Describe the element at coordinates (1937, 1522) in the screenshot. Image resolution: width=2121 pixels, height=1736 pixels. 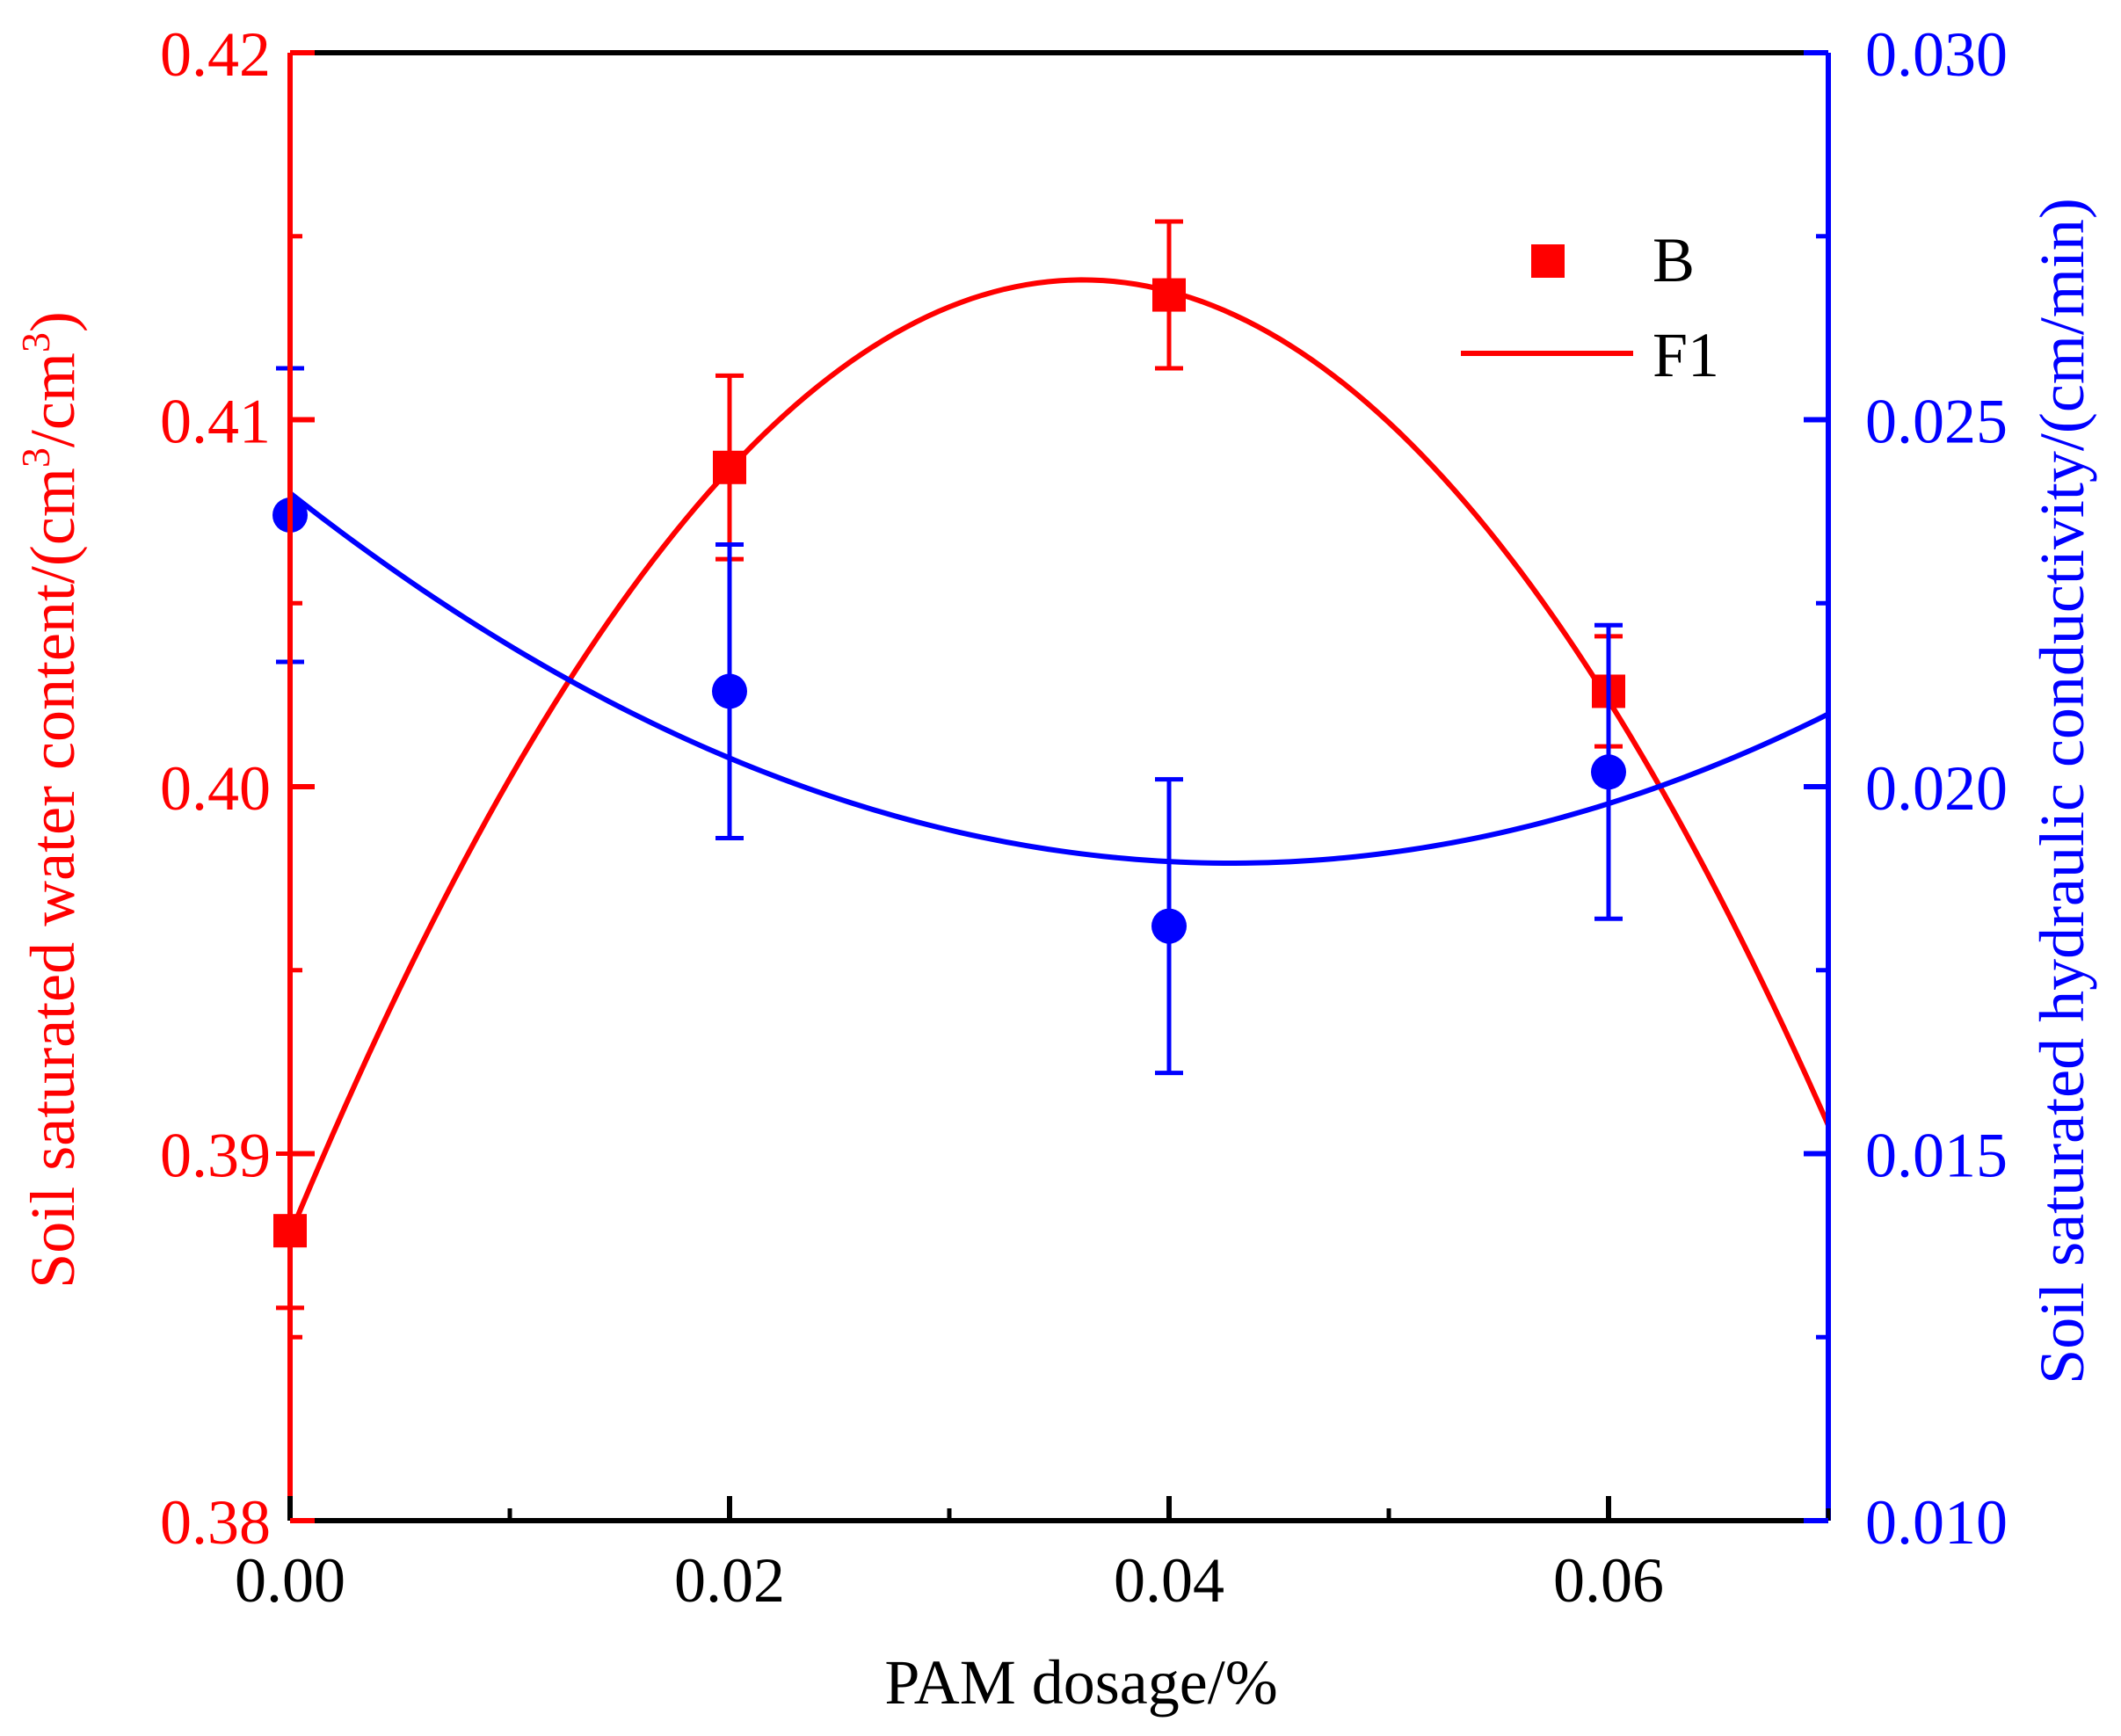
I see `right-y-tick-label: 0.010` at that location.